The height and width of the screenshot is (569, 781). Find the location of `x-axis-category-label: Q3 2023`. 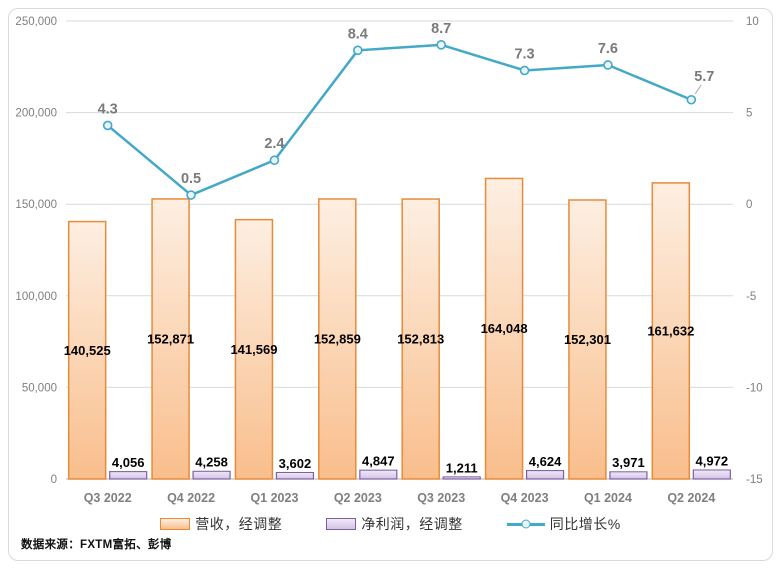

x-axis-category-label: Q3 2023 is located at coordinates (441, 498).